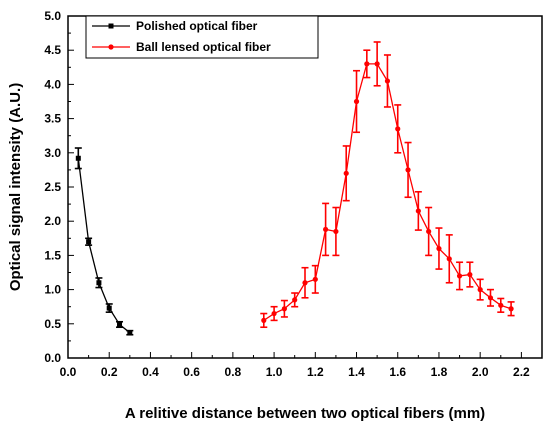 The height and width of the screenshot is (432, 550). What do you see at coordinates (150, 372) in the screenshot?
I see `x-tick-label: 0.4` at bounding box center [150, 372].